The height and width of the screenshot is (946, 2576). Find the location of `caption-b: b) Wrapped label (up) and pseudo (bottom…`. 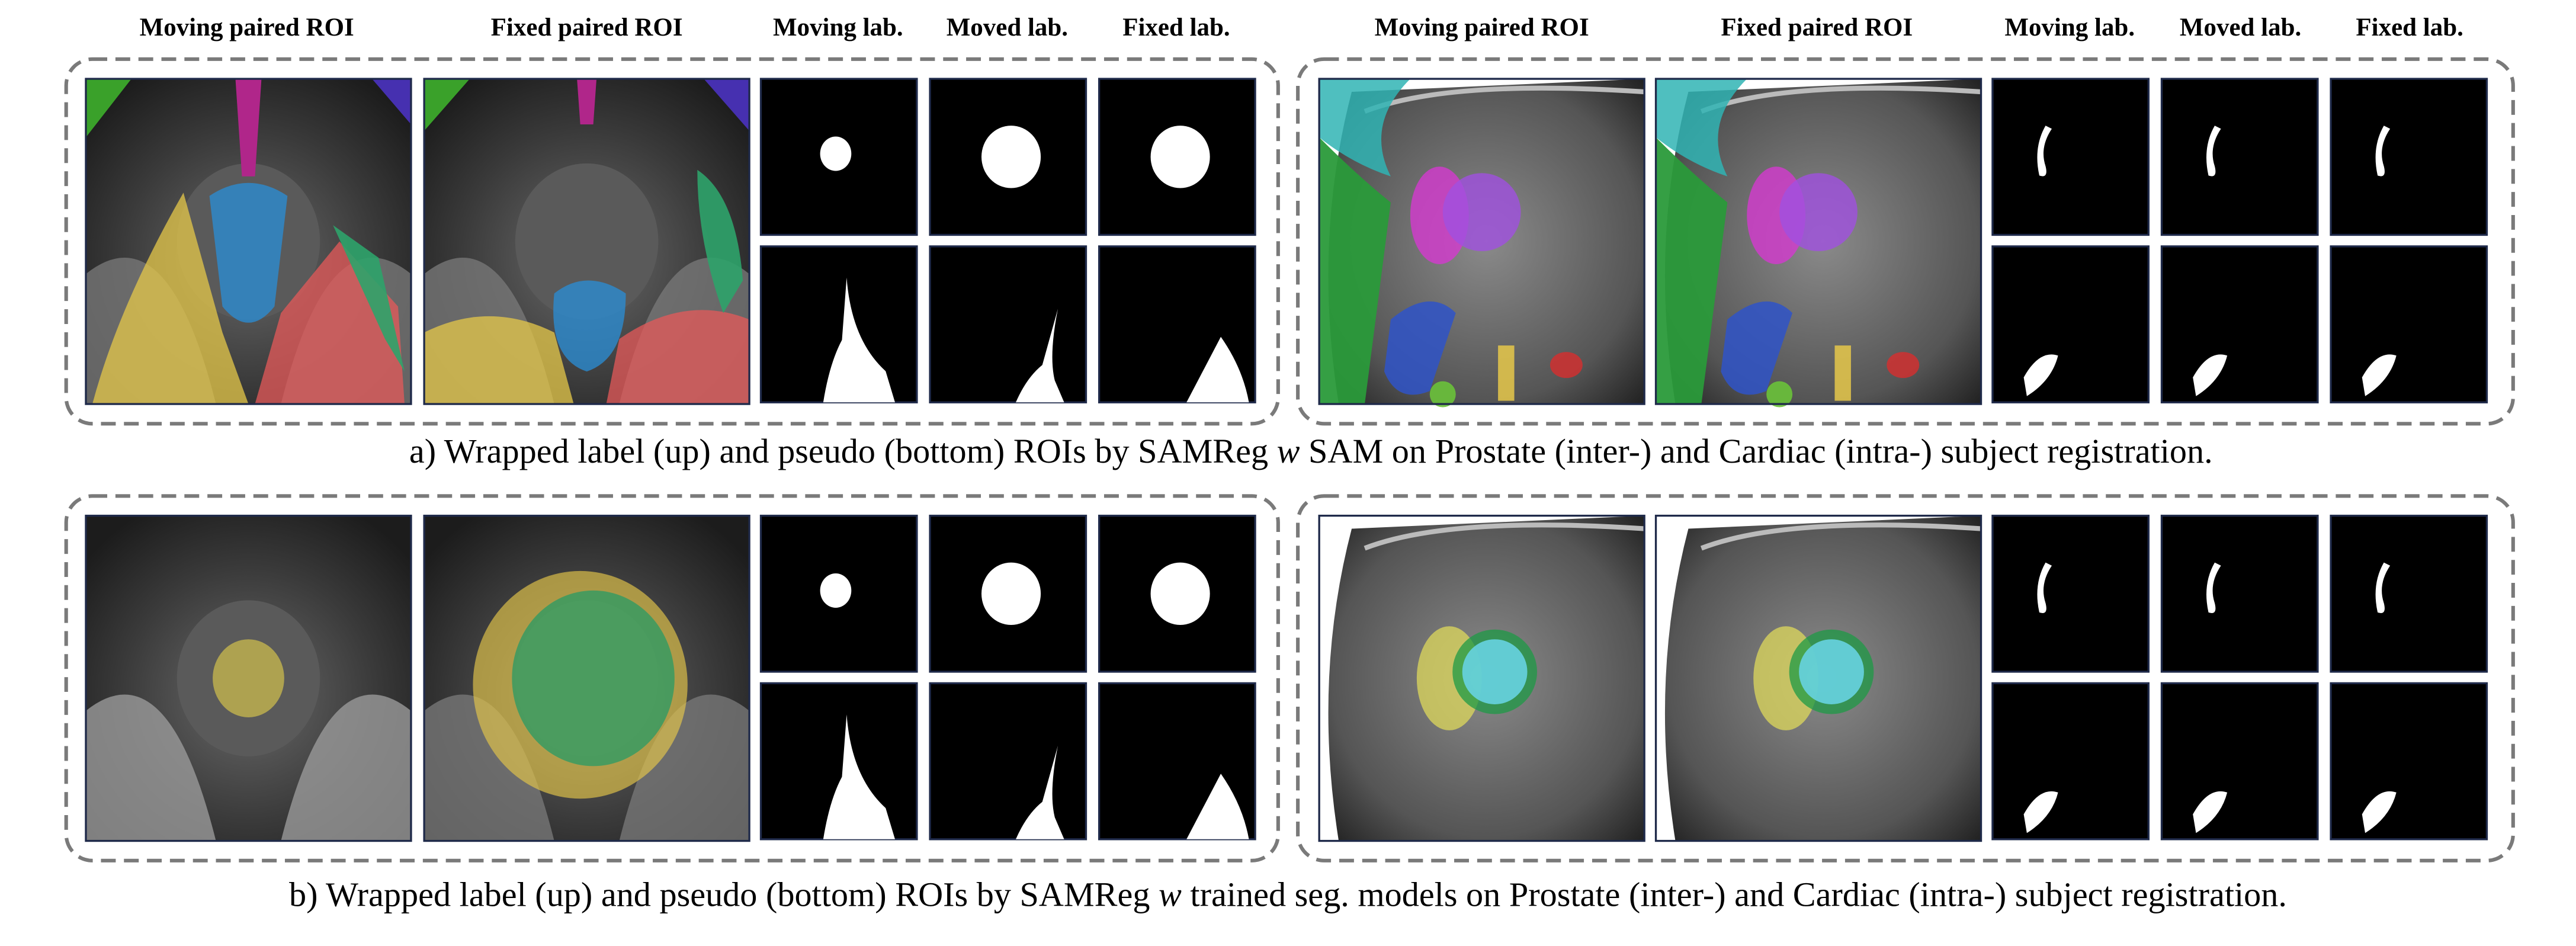

caption-b: b) Wrapped label (up) and pseudo (bottom… is located at coordinates (1288, 895).